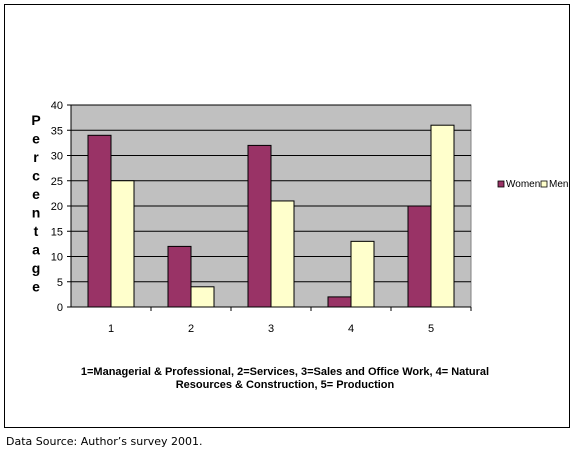 This screenshot has width=578, height=457. I want to click on y-tick-label-10: 10, so click(57, 258).